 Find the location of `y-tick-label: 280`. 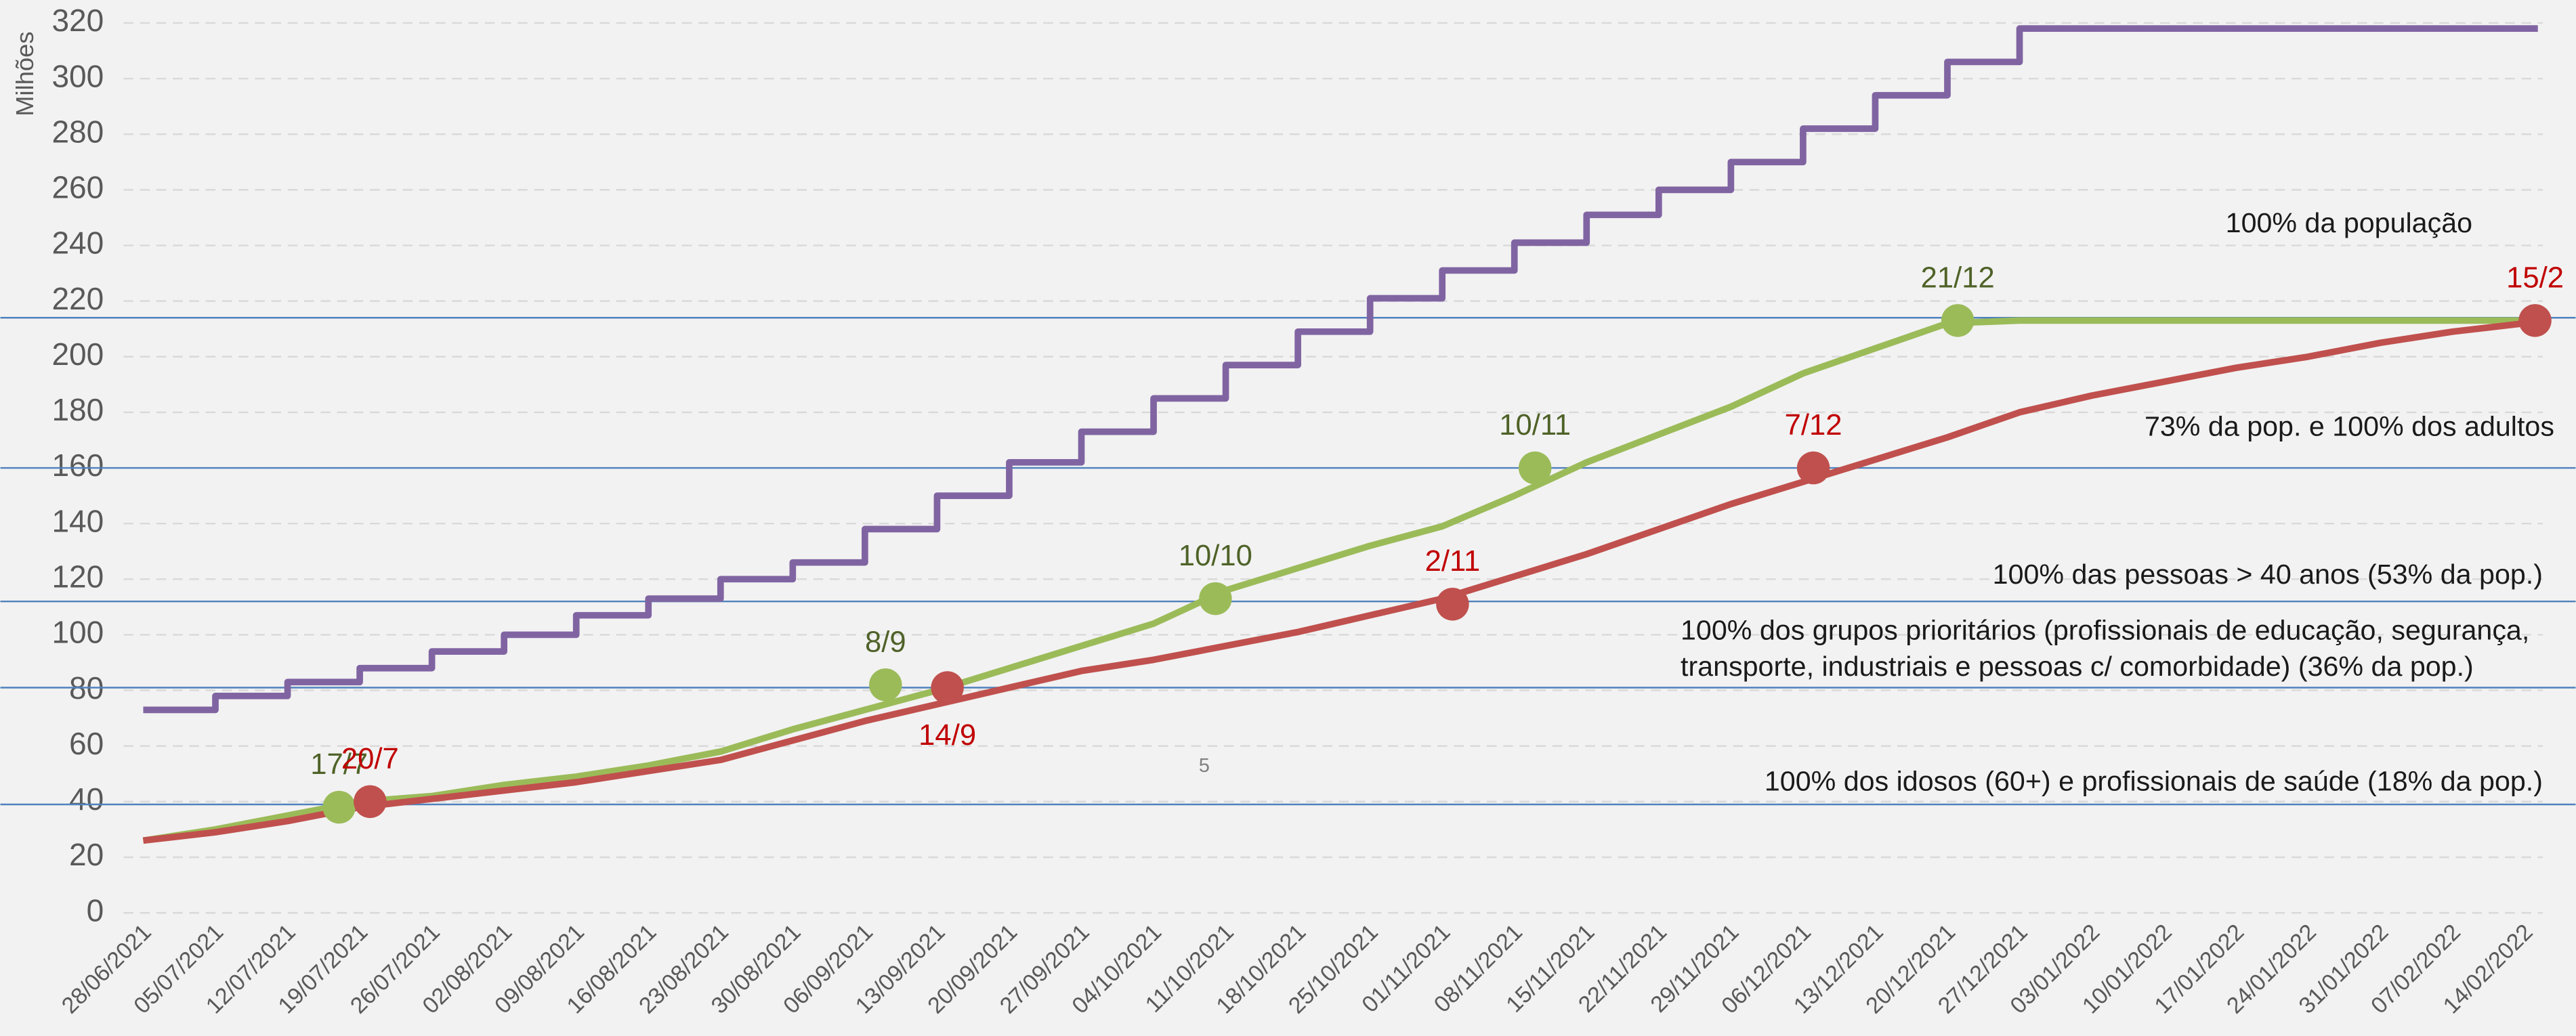

y-tick-label: 280 is located at coordinates (77, 131).